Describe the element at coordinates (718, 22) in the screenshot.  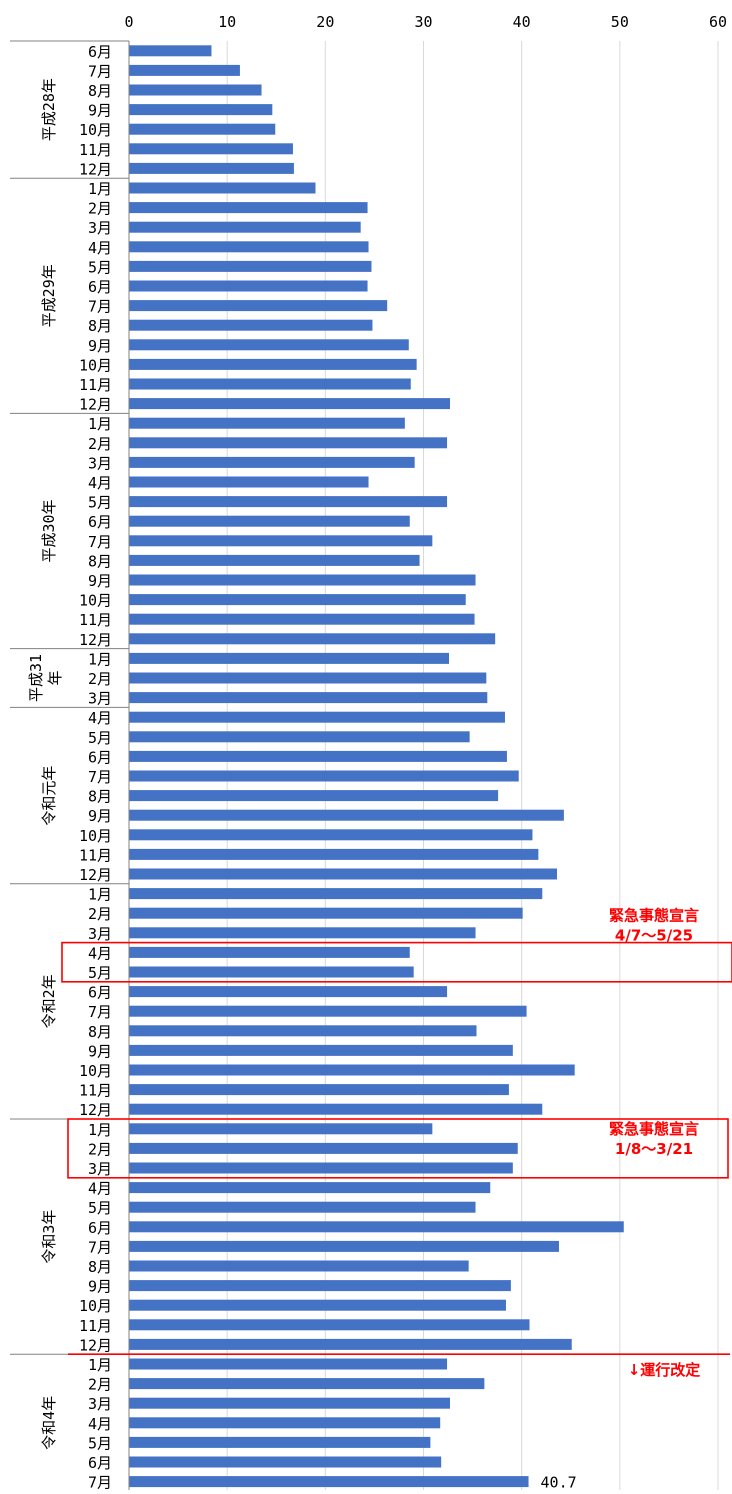
I see `x-tick-label: 60` at that location.